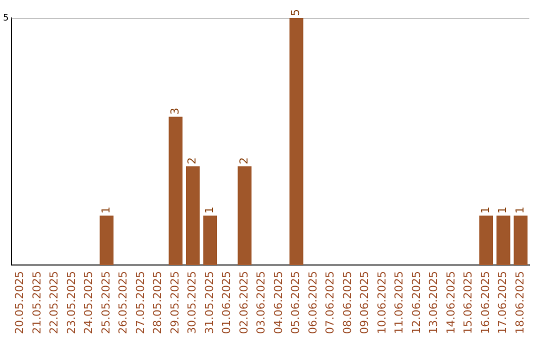 This screenshot has height=340, width=540. What do you see at coordinates (278, 302) in the screenshot?
I see `x-tick-label: 04.06.2025` at bounding box center [278, 302].